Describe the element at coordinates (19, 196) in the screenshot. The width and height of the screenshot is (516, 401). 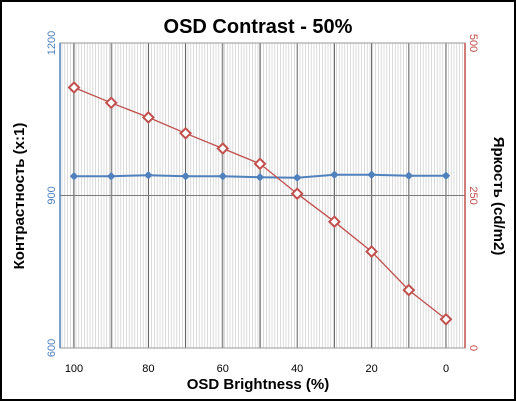
I see `left-axis-title: Контрастность (x:1)` at that location.